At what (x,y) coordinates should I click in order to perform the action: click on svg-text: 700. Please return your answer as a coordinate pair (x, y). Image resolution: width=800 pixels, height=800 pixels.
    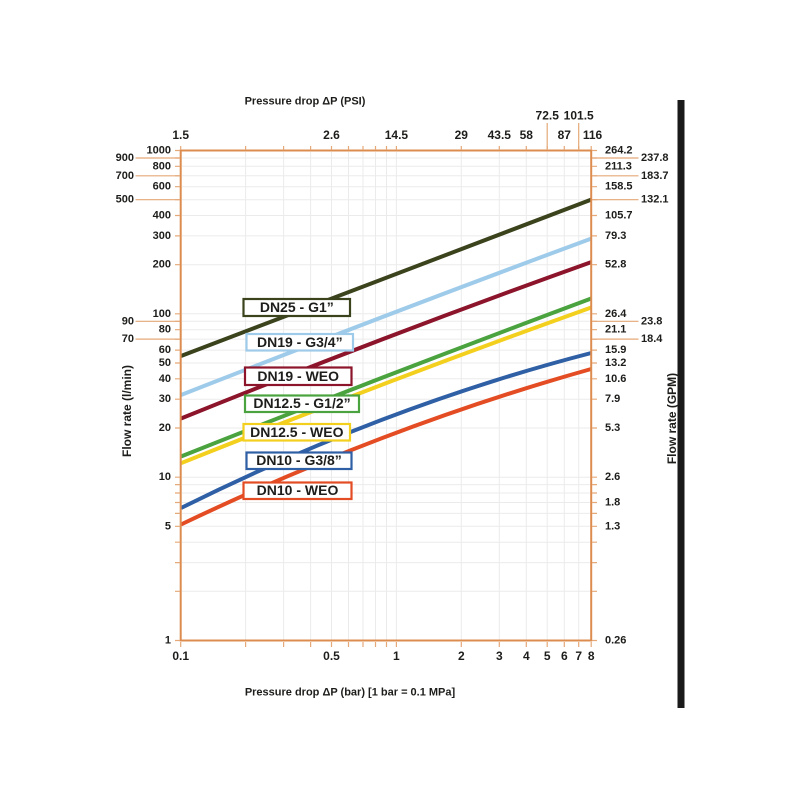
    Looking at the image, I should click on (125, 176).